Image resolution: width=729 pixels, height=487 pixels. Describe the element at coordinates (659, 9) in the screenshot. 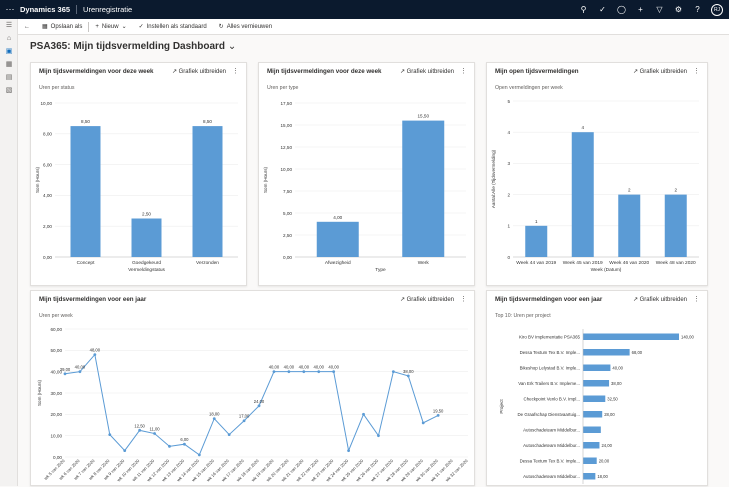

I see `filter-icon: ▽` at that location.